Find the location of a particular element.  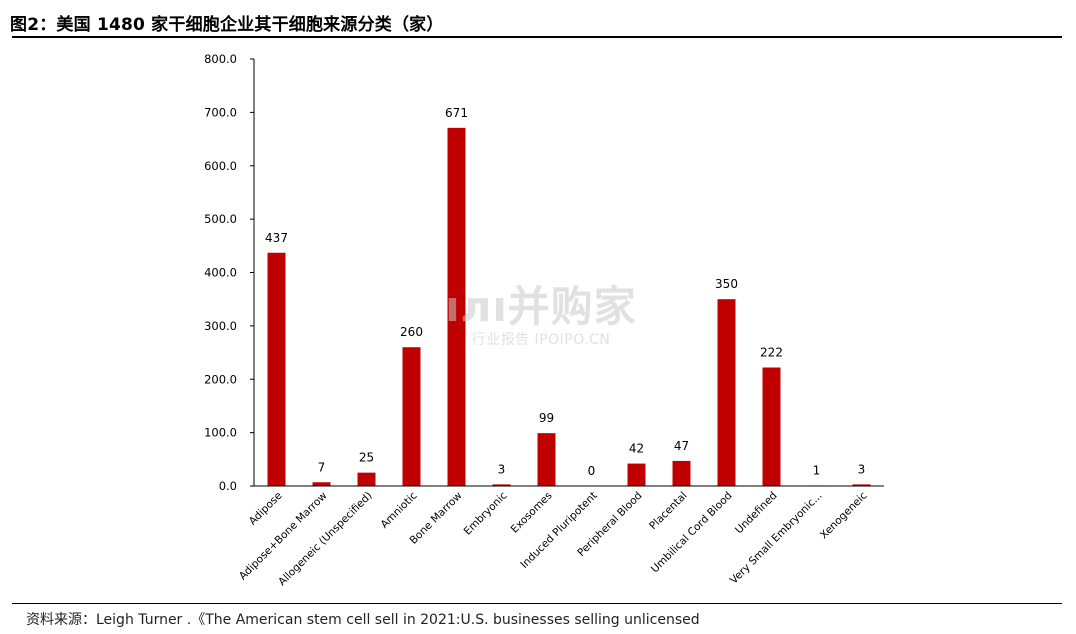

title-divider is located at coordinates (537, 37).